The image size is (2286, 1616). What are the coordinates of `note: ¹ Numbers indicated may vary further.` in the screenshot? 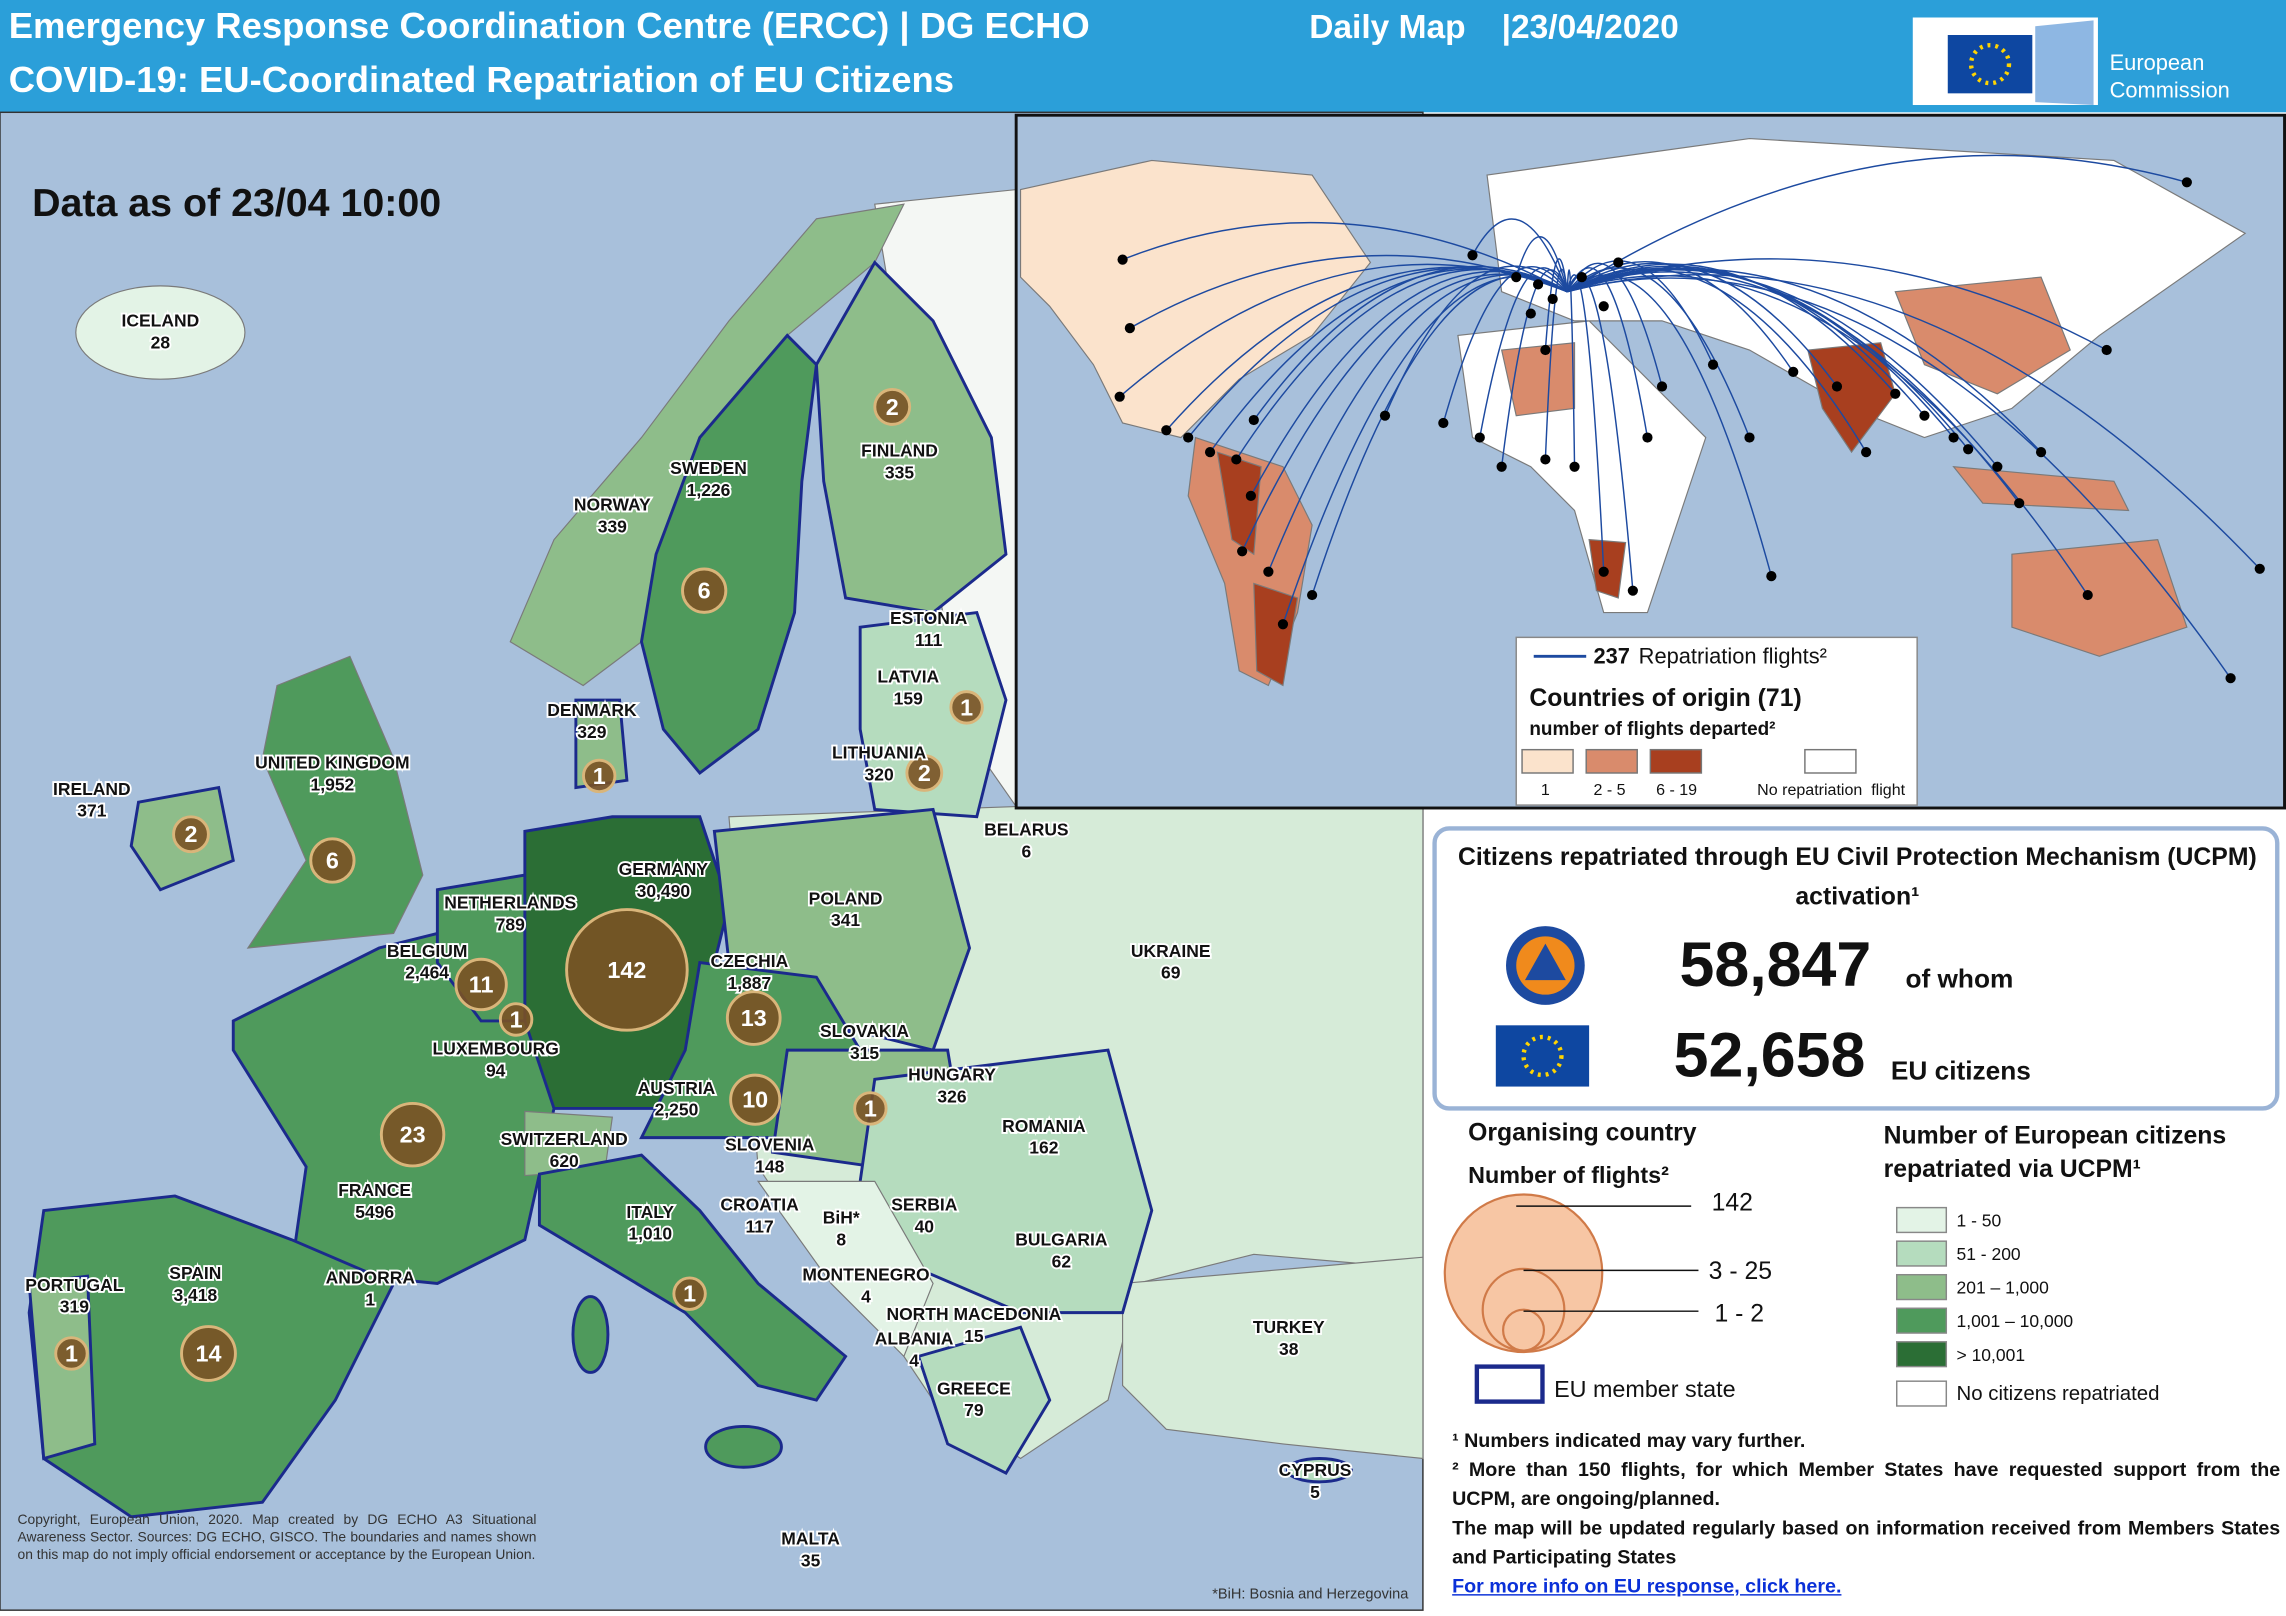 It's located at (1629, 1440).